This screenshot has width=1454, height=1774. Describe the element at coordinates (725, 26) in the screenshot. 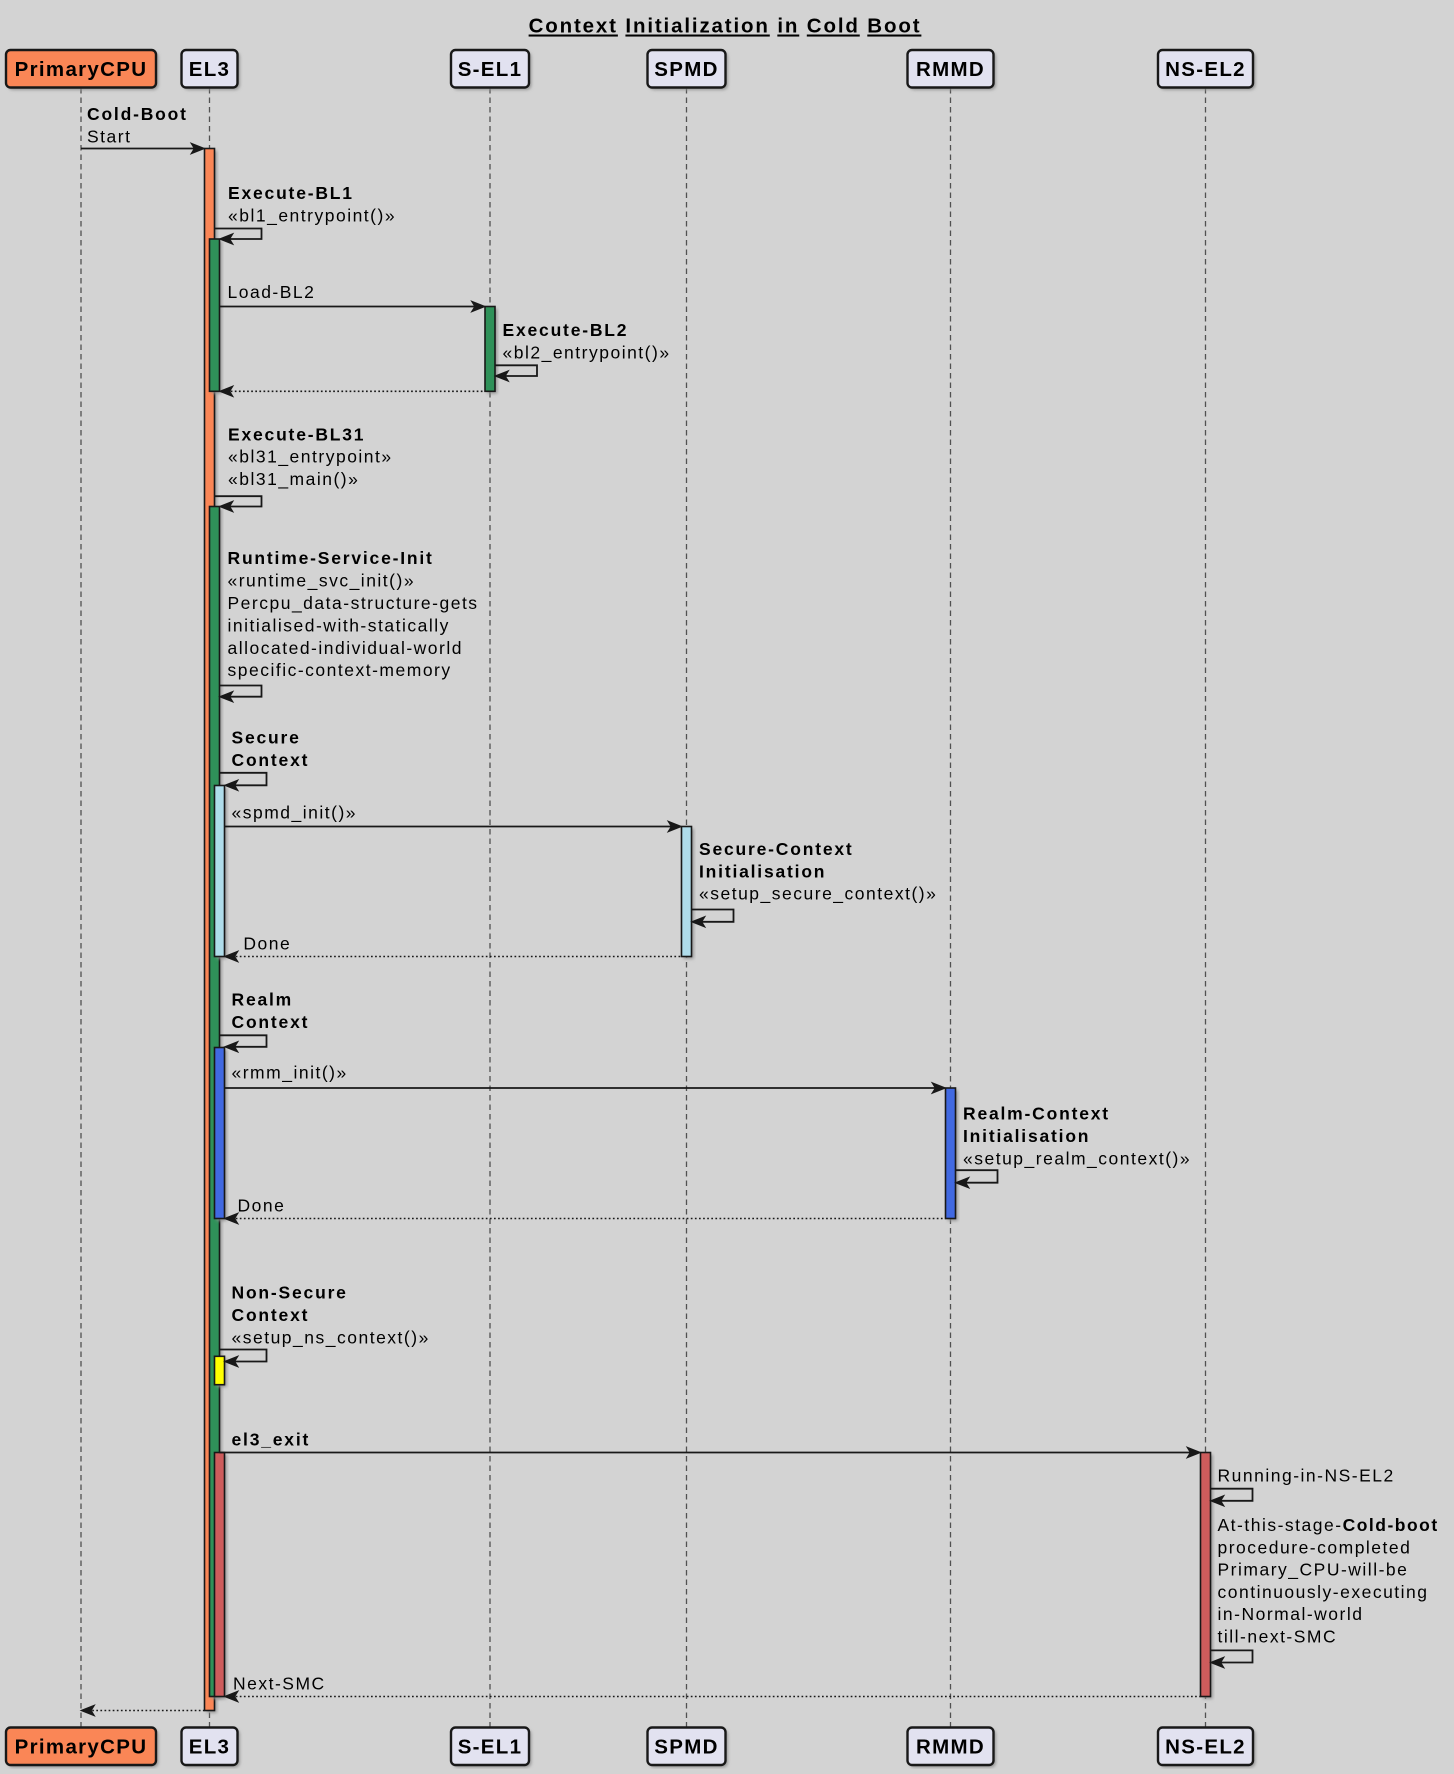

I see `svg-text:Context Initialization in Cold: Context Initialization in Cold Boot` at that location.